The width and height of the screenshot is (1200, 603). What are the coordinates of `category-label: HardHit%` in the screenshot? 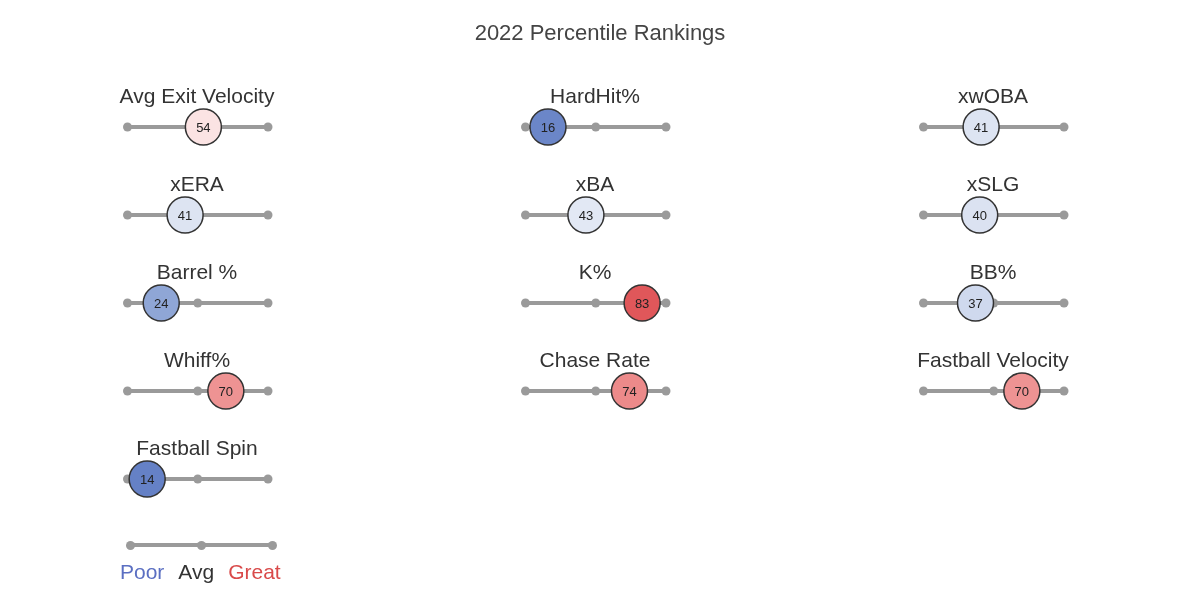 It's located at (595, 95).